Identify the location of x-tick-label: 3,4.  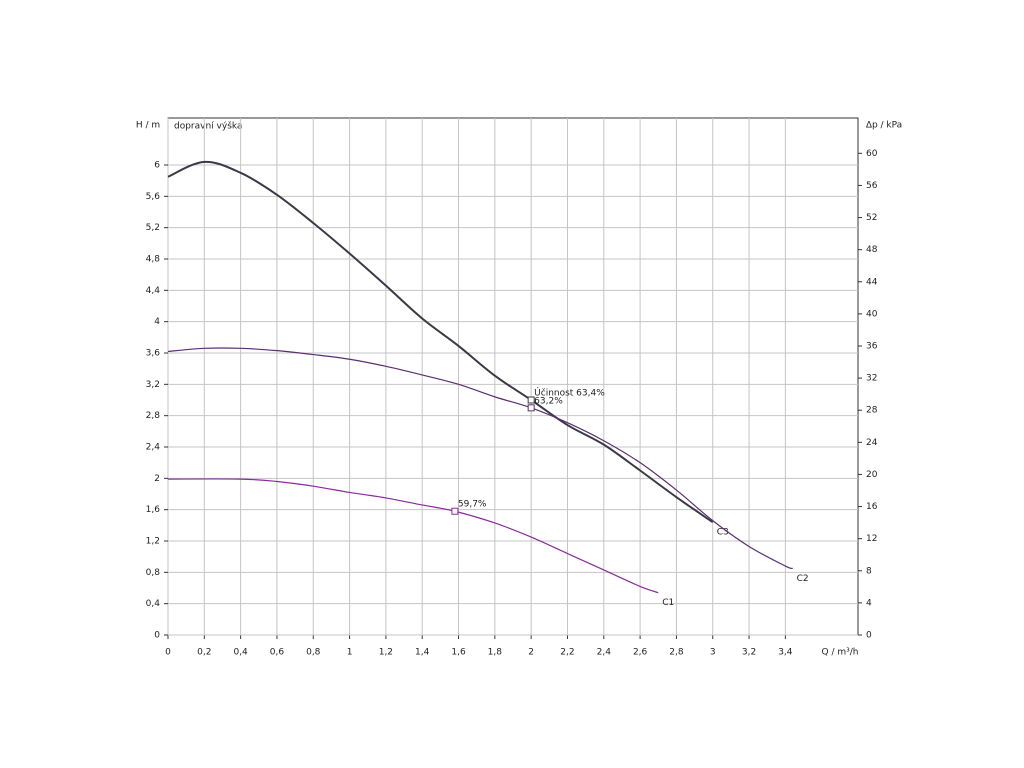
(785, 653).